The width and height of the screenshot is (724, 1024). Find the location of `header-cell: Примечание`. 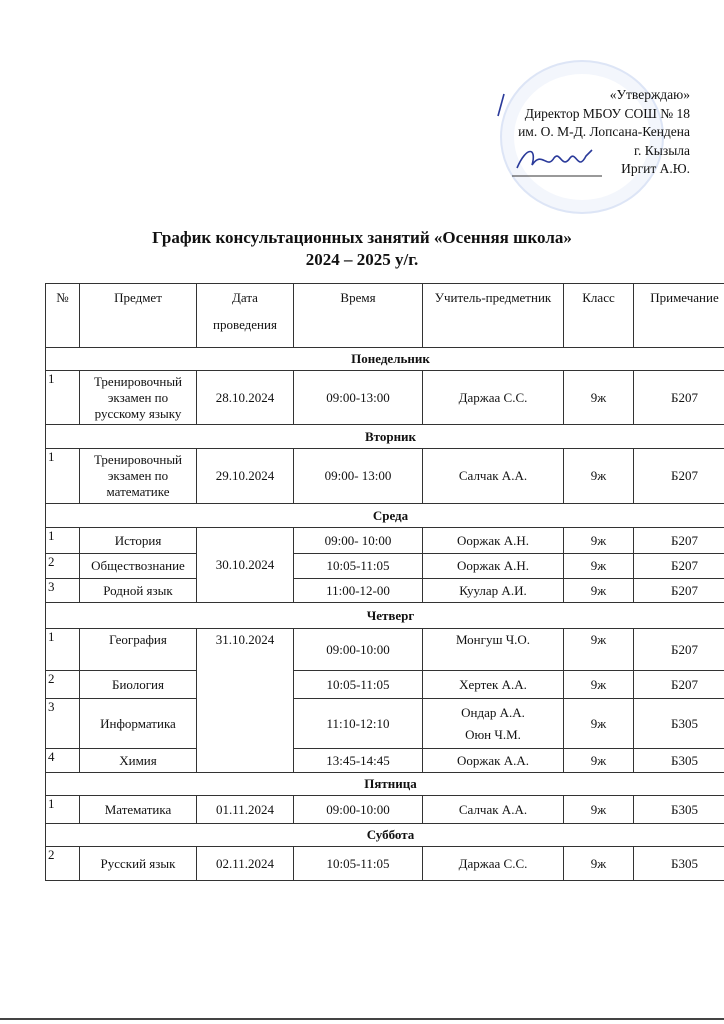

header-cell: Примечание is located at coordinates (678, 315).